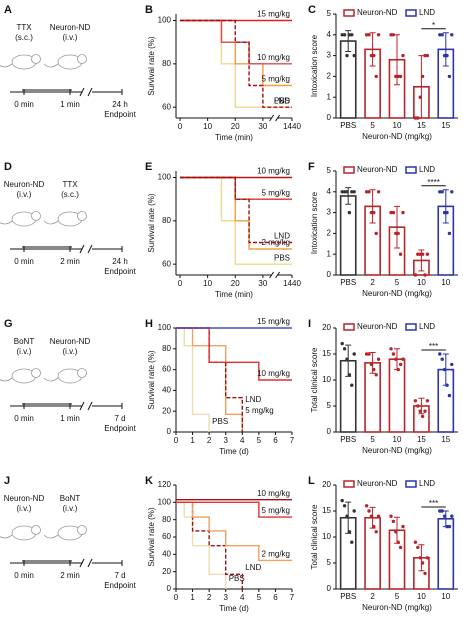 The height and width of the screenshot is (628, 463). I want to click on x-tick-label: 7, so click(292, 597).